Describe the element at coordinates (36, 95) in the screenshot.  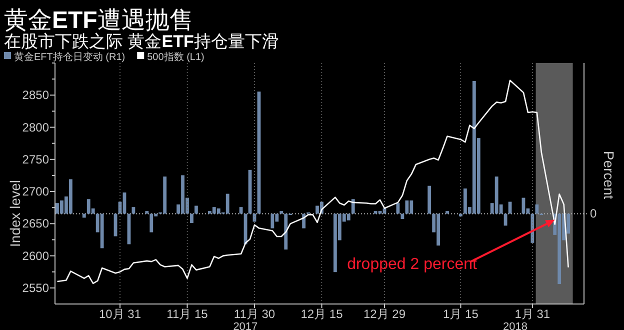
I see `y-tick-label: 2850` at that location.